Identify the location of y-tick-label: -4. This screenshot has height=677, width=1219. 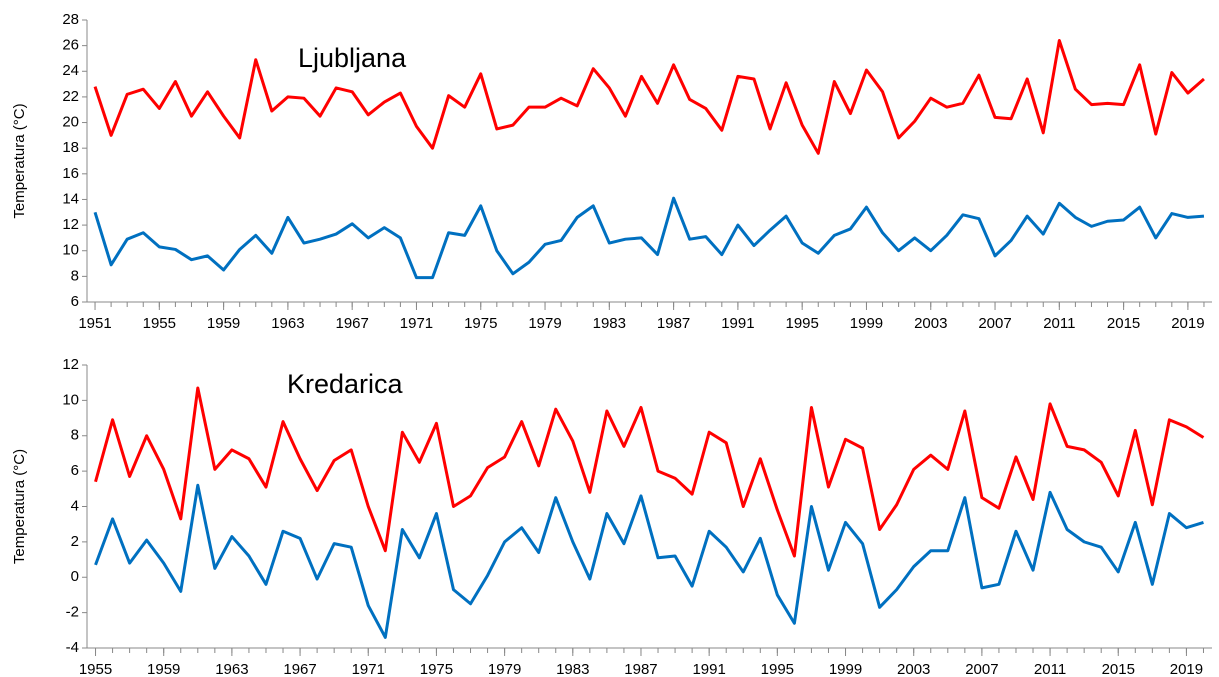
(72, 647).